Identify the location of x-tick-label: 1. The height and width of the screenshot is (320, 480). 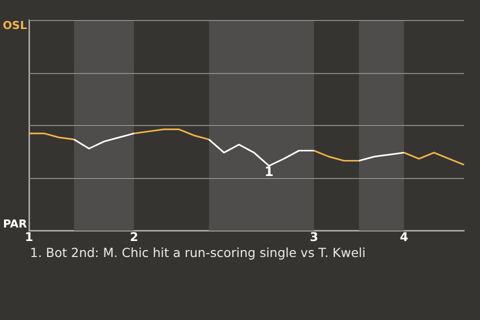
(29, 237).